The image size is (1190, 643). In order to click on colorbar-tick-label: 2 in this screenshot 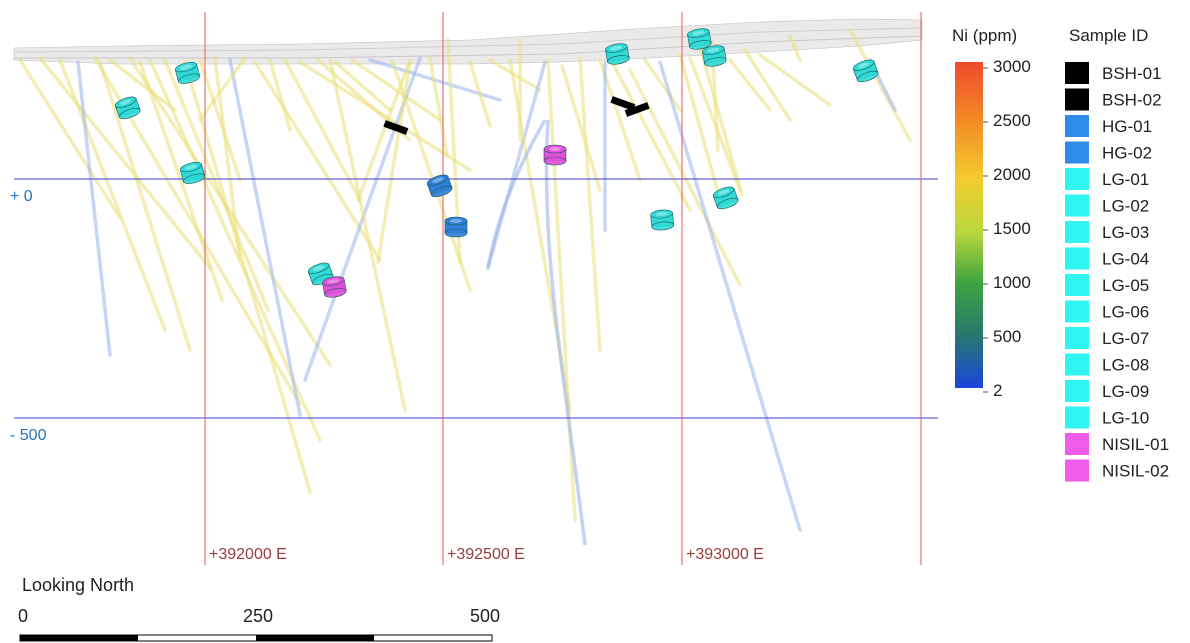, I will do `click(997, 390)`.